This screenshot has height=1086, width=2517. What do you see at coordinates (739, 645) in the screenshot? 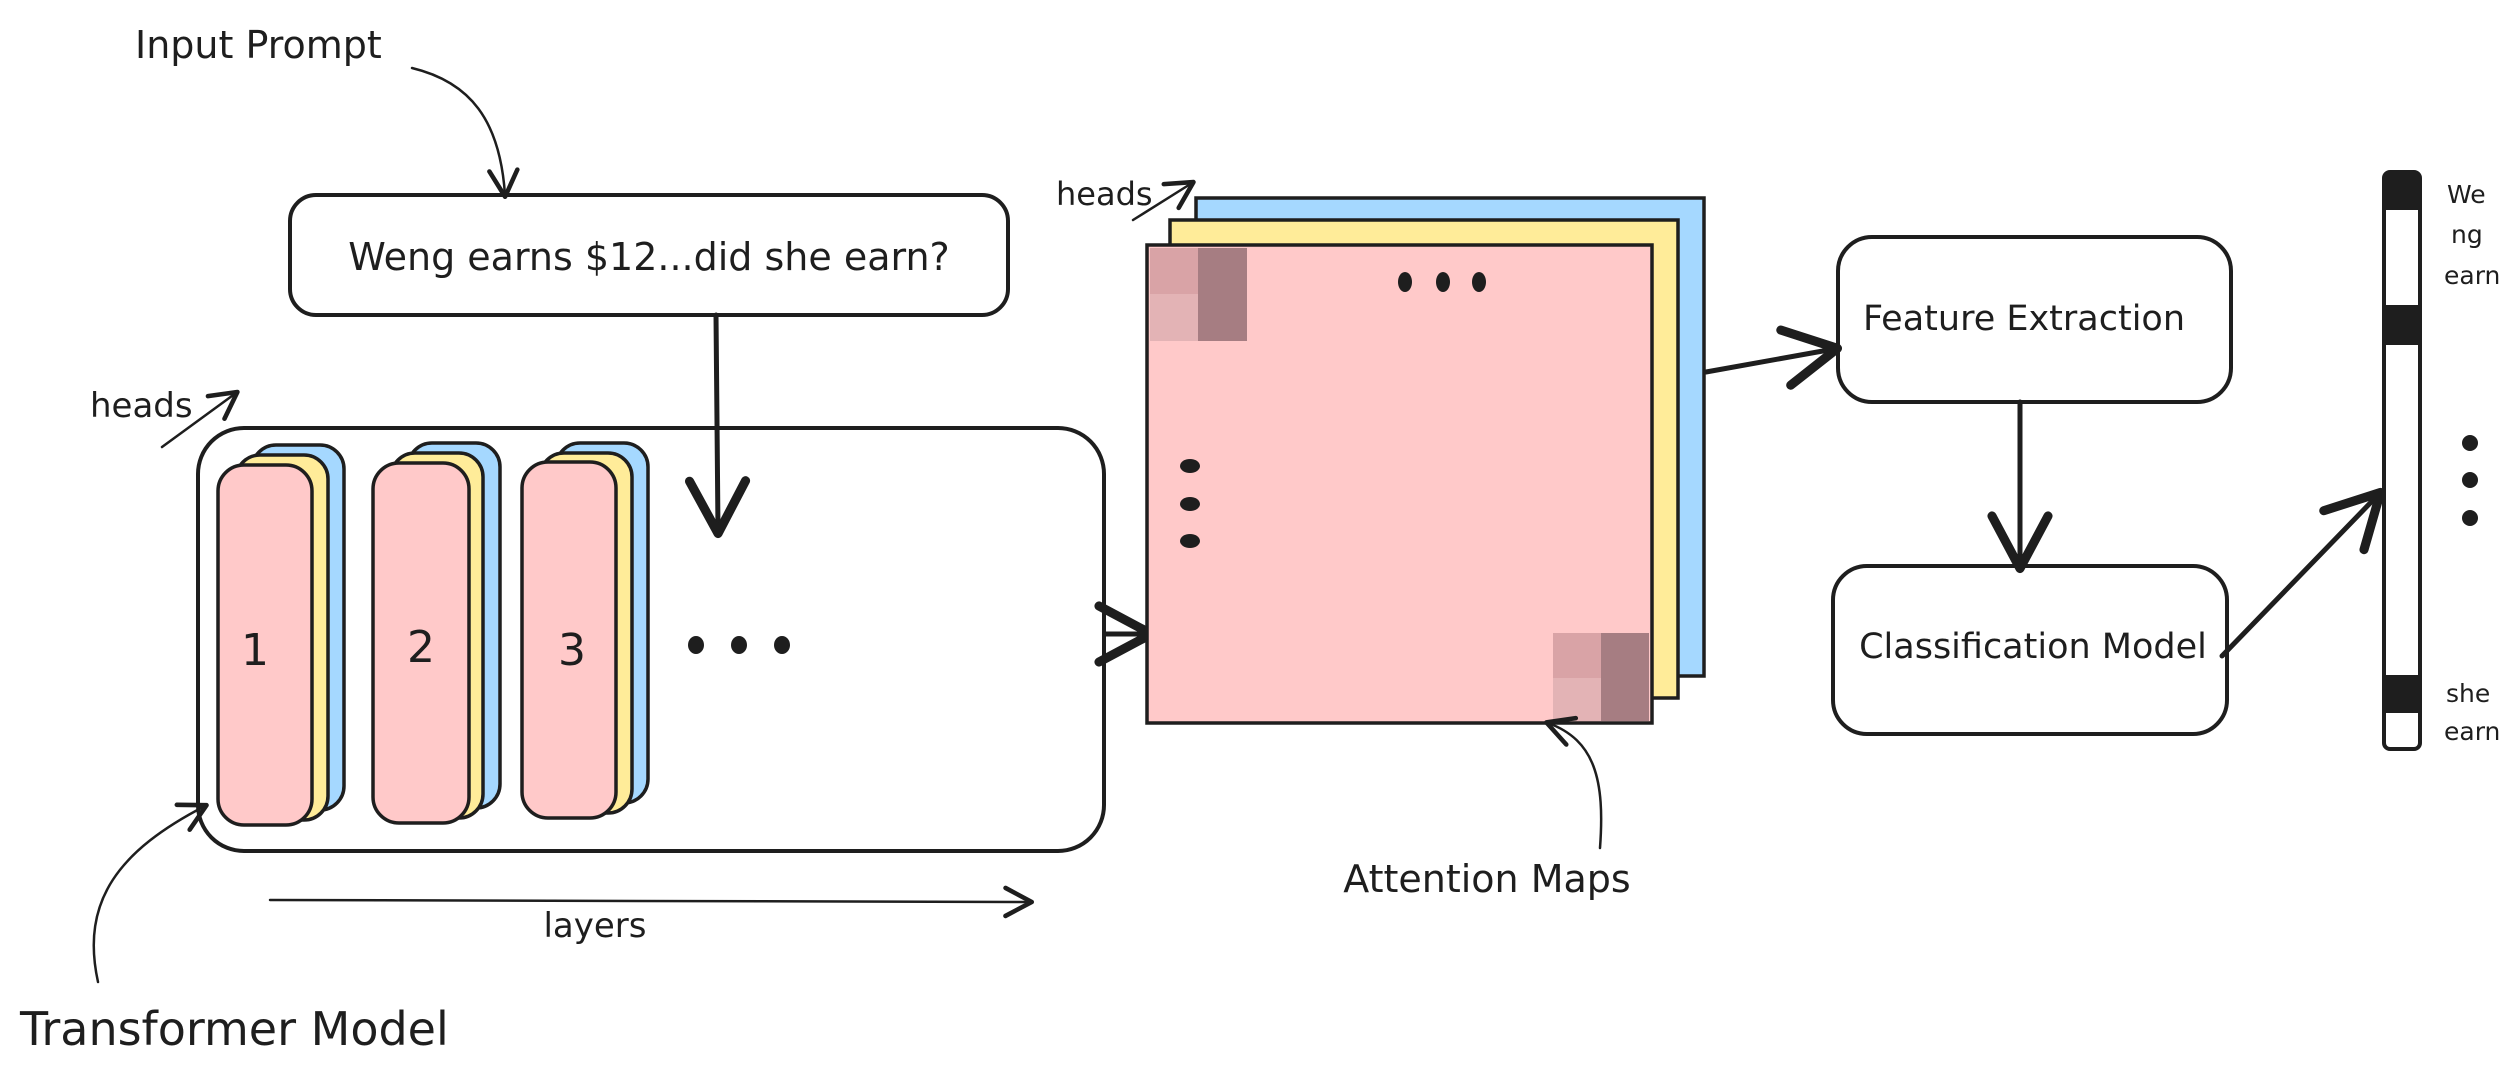
I see `layers-ellipsis` at bounding box center [739, 645].